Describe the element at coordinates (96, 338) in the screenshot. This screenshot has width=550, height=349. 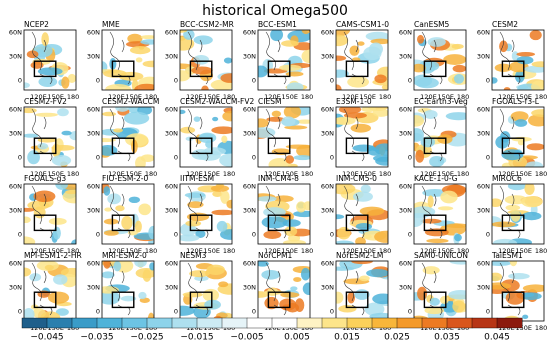
I see `colorbar-label: −0.035` at that location.